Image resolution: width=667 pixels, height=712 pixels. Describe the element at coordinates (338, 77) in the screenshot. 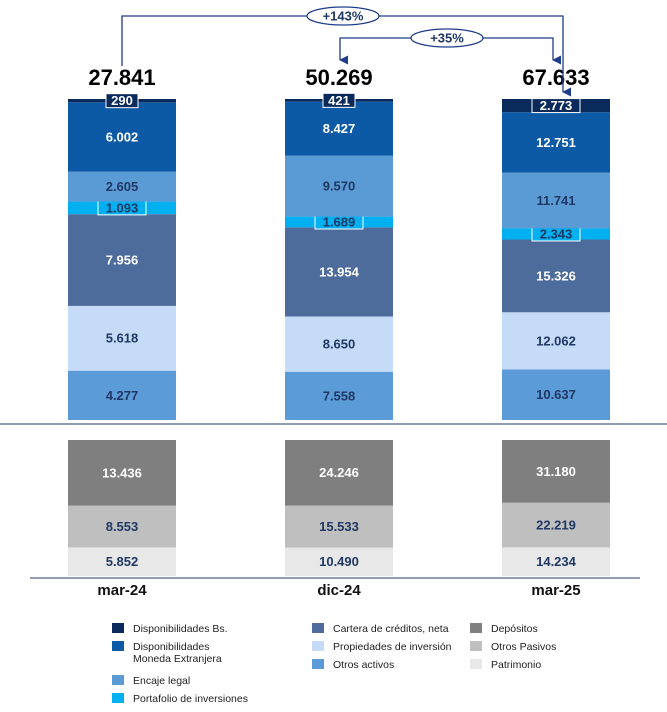

I see `total-label: 50.269` at that location.